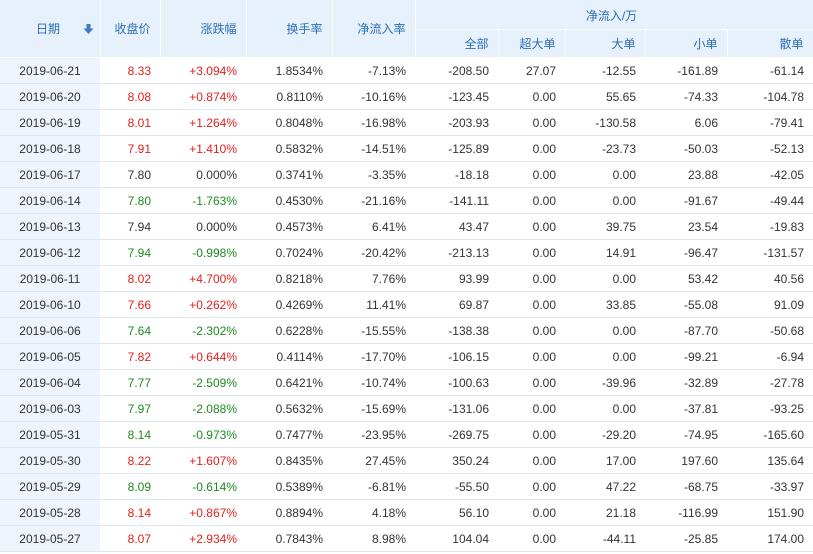 This screenshot has height=554, width=813. What do you see at coordinates (203, 512) in the screenshot?
I see `cell-change: +0.867%` at bounding box center [203, 512].